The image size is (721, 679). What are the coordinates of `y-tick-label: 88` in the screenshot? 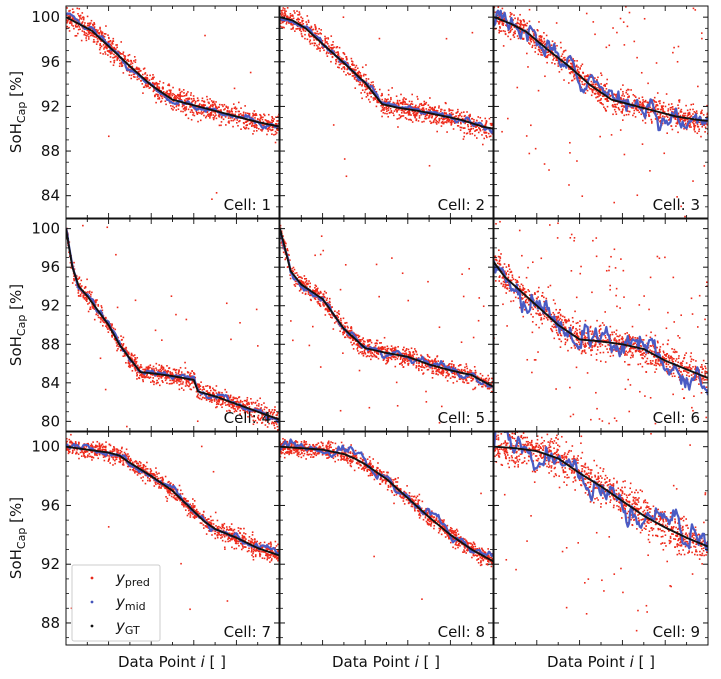 It's located at (50, 151).